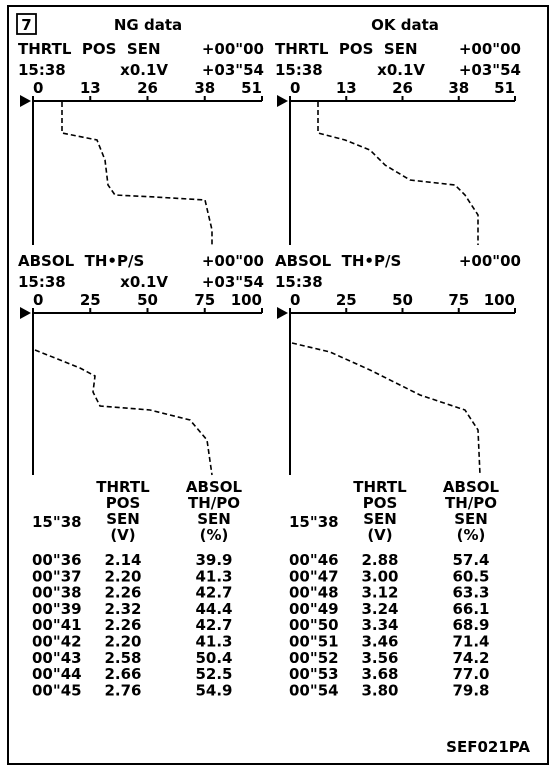 This screenshot has width=560, height=774. What do you see at coordinates (122, 560) in the screenshot?
I see `table-cell: 2.14` at bounding box center [122, 560].